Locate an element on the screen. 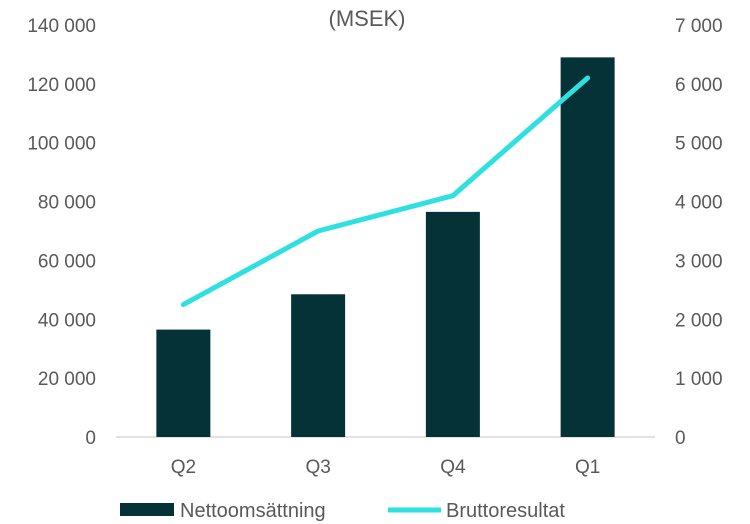  left-tick-label: 100 000 is located at coordinates (61, 144).